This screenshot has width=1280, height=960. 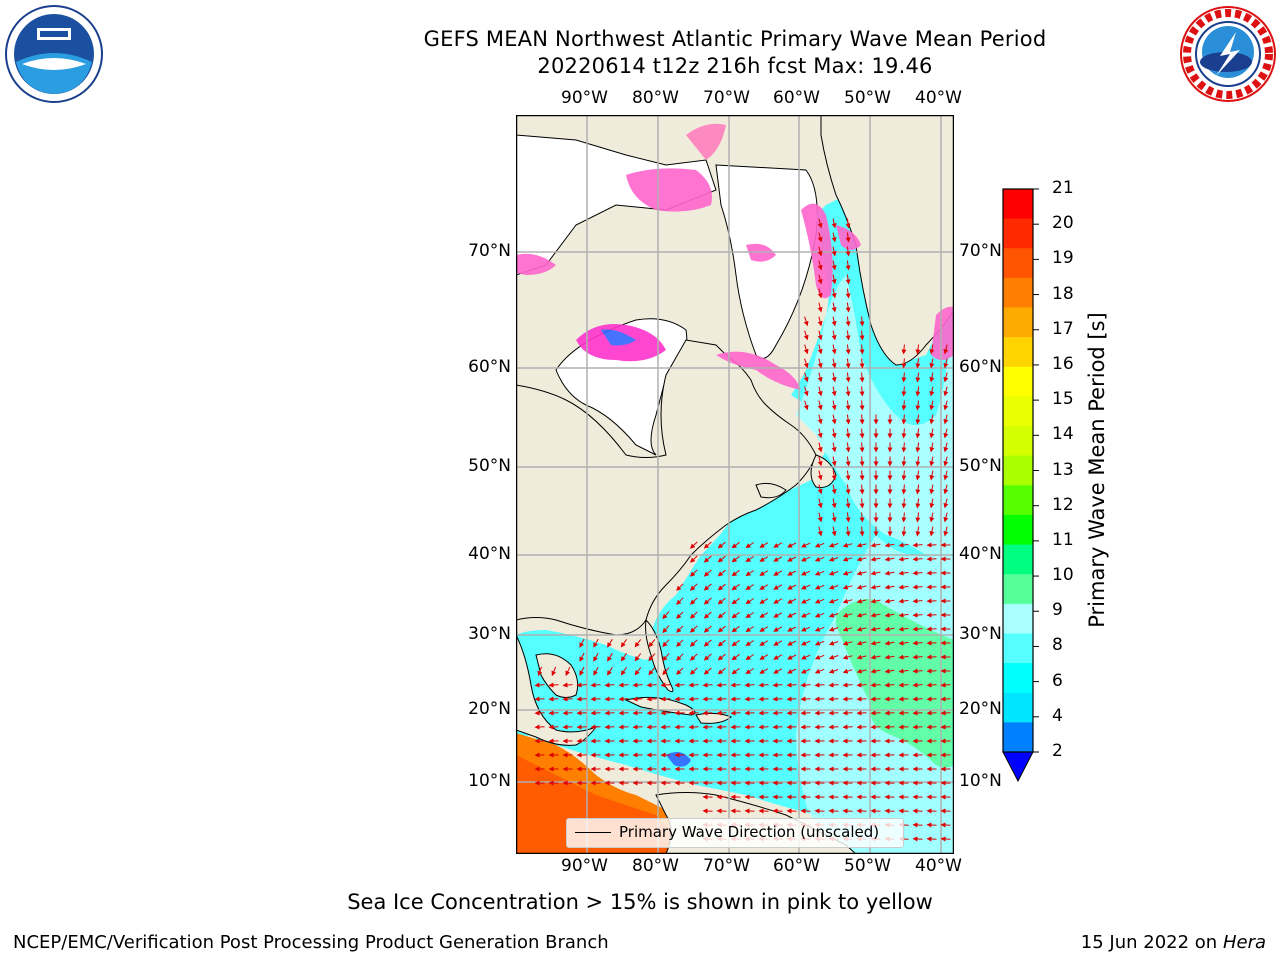 What do you see at coordinates (1063, 469) in the screenshot?
I see `colorbar-tick-label: 13` at bounding box center [1063, 469].